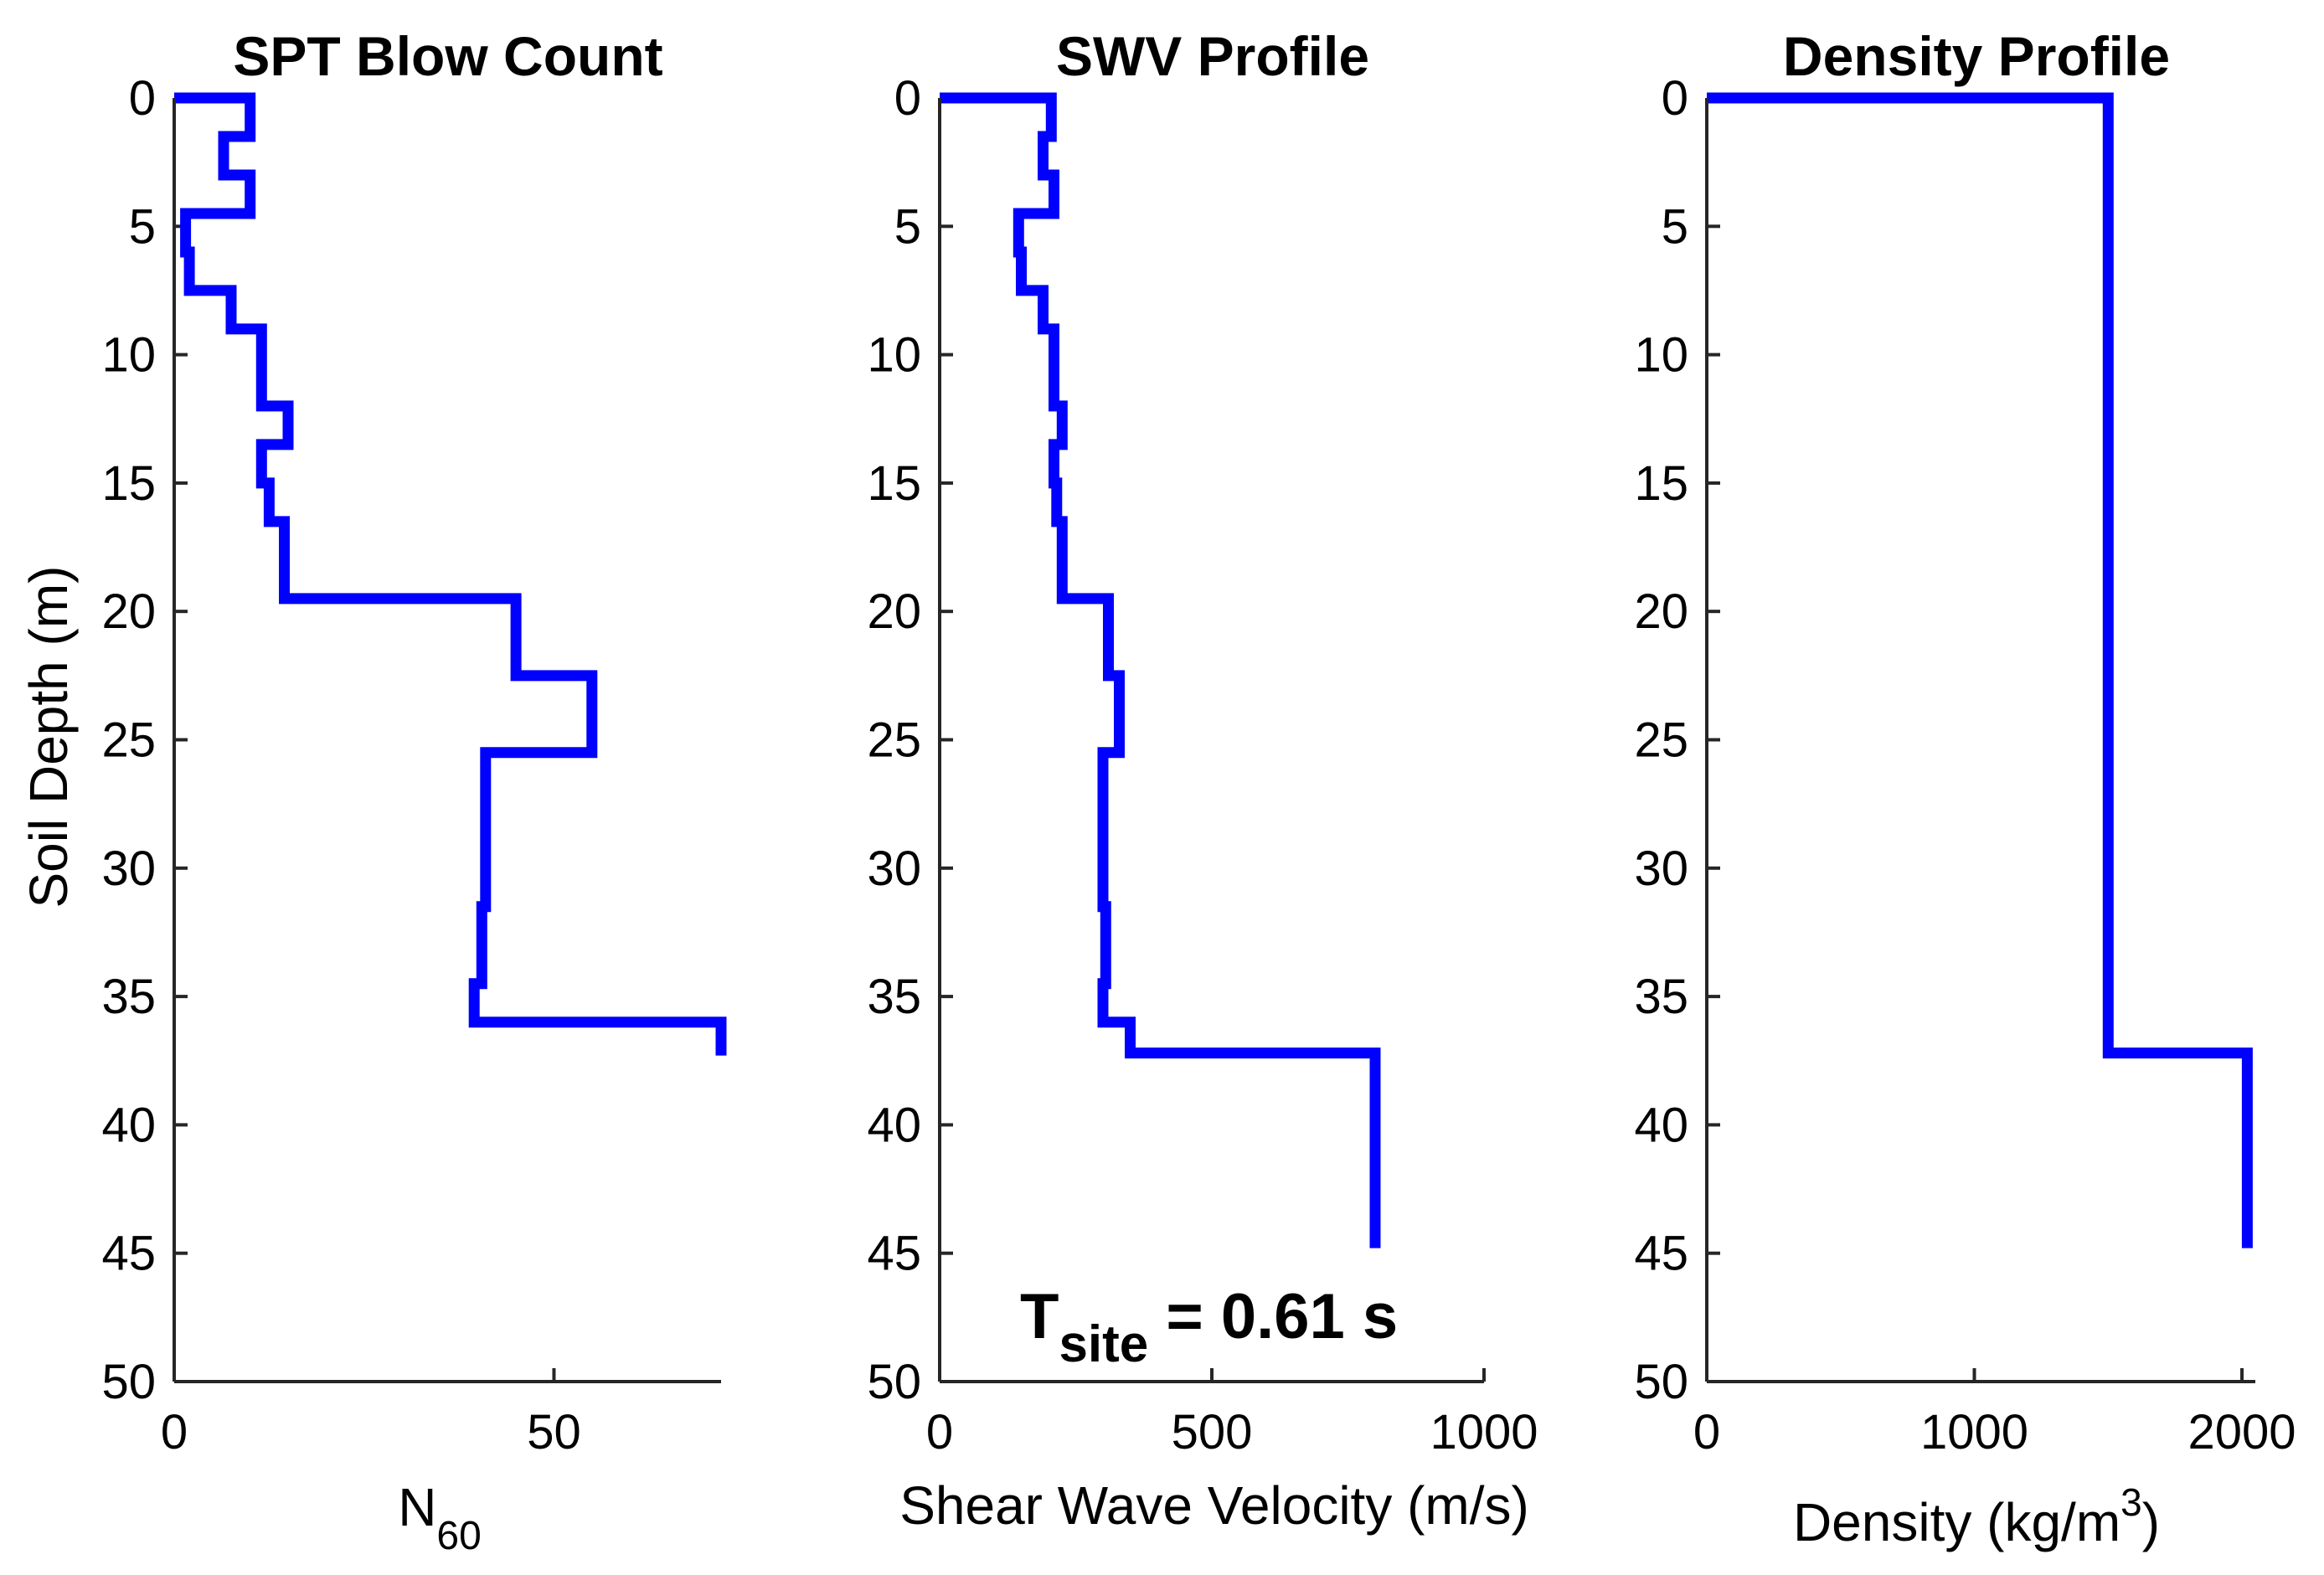 This screenshot has height=1575, width=2324. Describe the element at coordinates (1103, 1344) in the screenshot. I see `annotation-subscript: site` at that location.